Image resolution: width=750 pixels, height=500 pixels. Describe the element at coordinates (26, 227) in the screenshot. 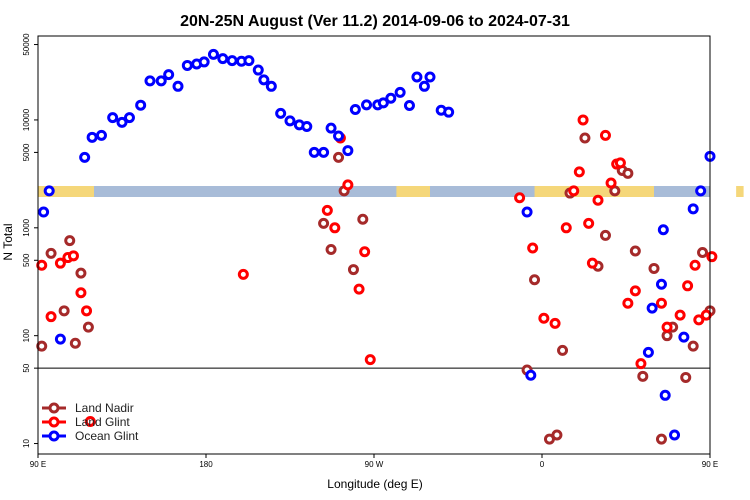

I see `y-tick-label: 1000` at that location.